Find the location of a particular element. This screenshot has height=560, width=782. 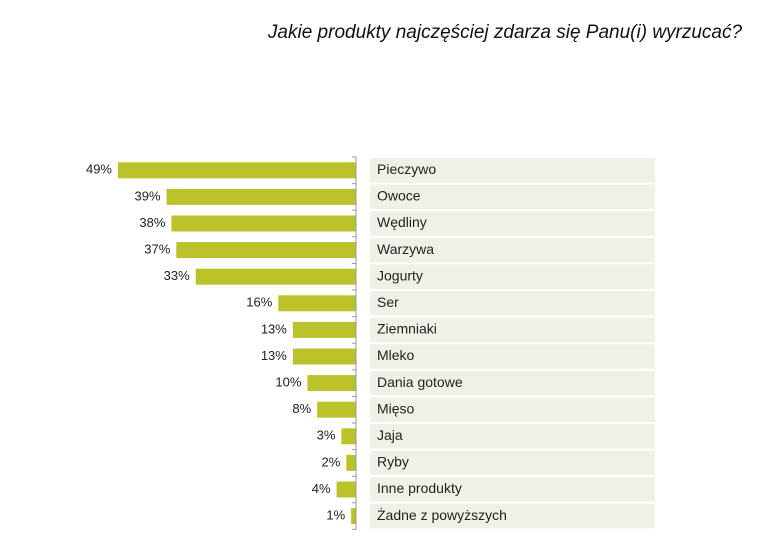

value-label: 4% is located at coordinates (321, 488).